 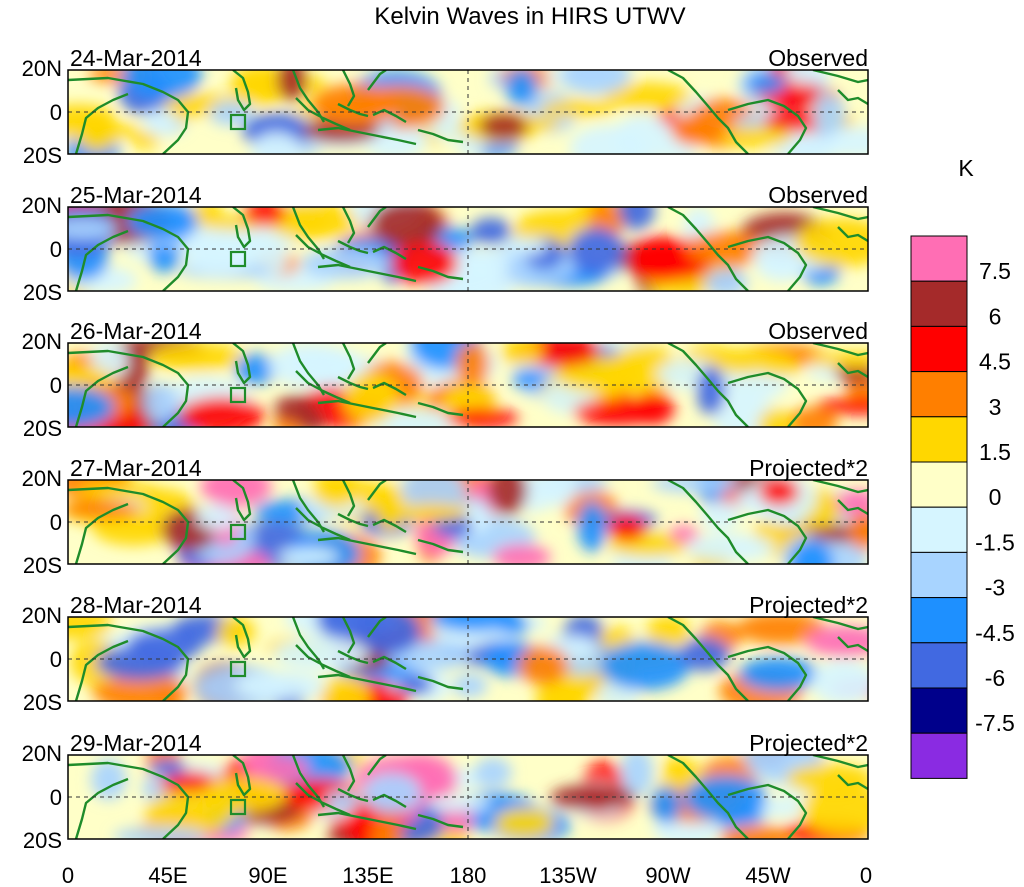 I want to click on colorbar-label: 6, so click(x=995, y=316).